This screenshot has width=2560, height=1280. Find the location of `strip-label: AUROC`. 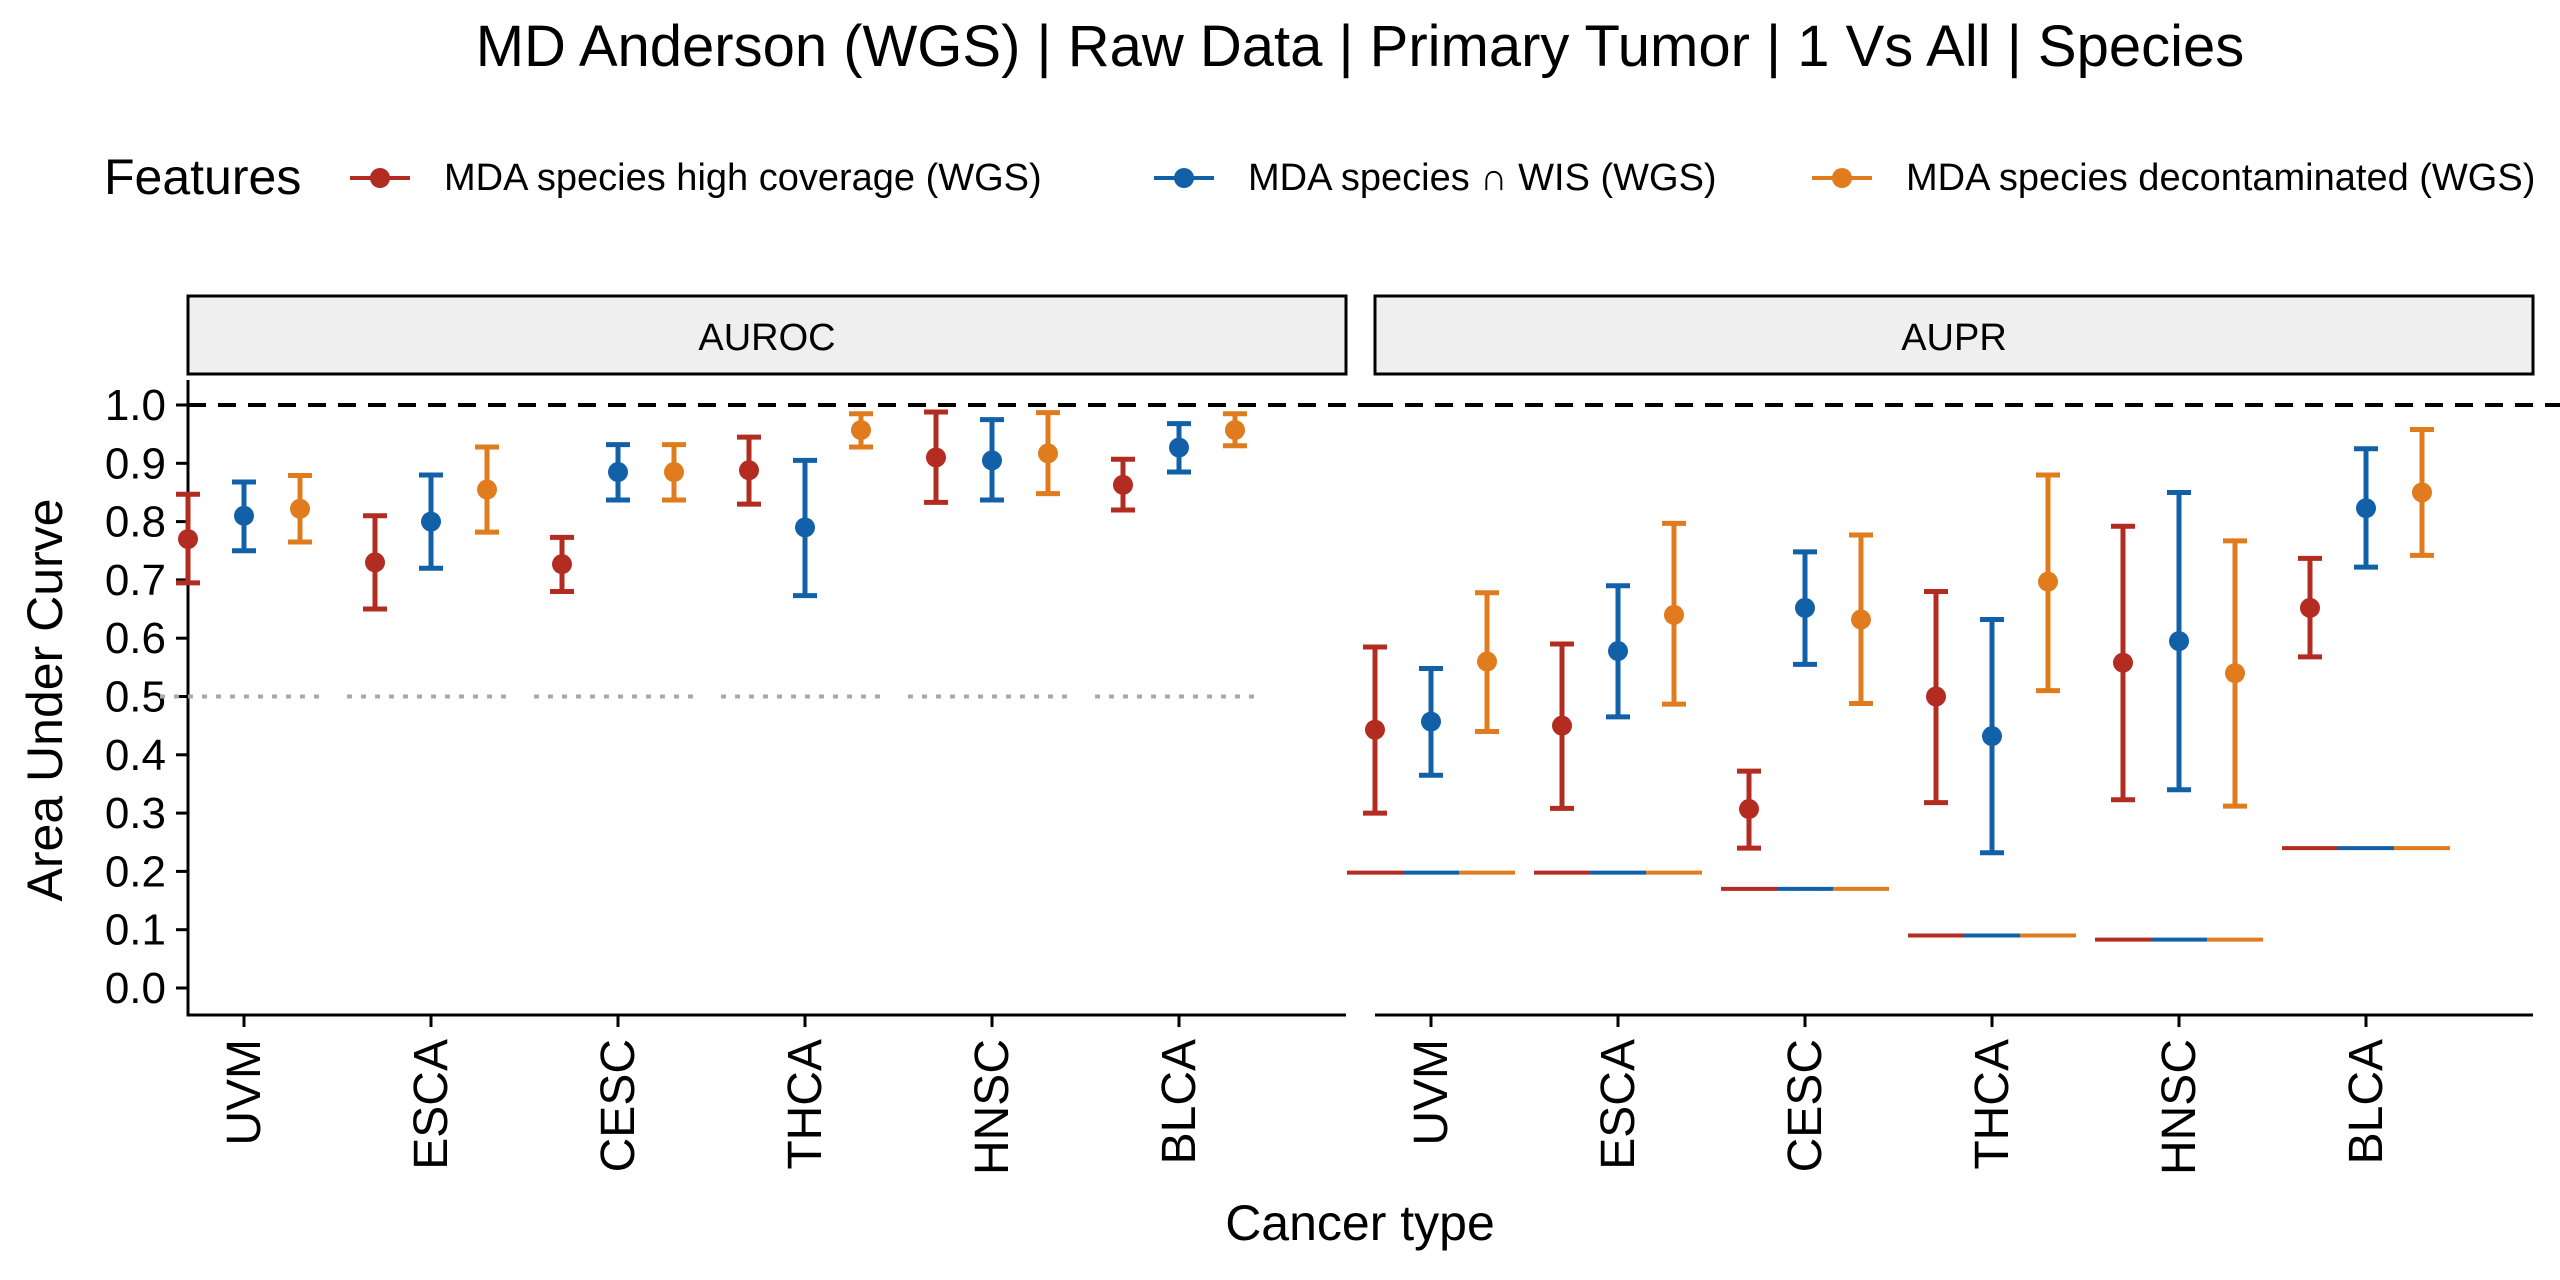

strip-label: AUROC is located at coordinates (766, 338).